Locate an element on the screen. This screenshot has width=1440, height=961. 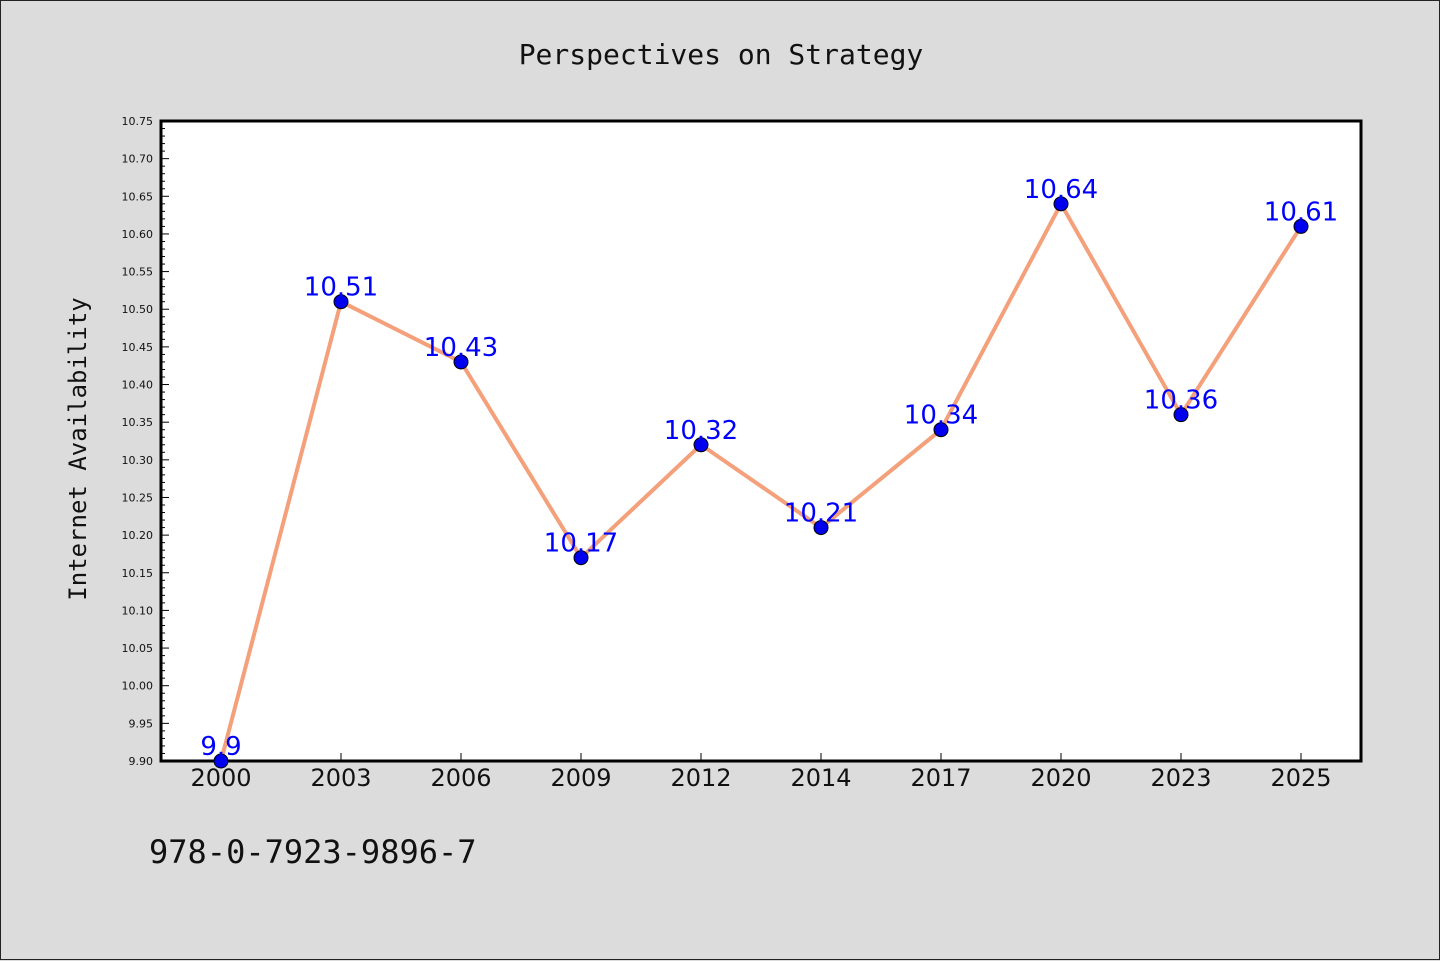
data-label: 10.64 is located at coordinates (1061, 190).